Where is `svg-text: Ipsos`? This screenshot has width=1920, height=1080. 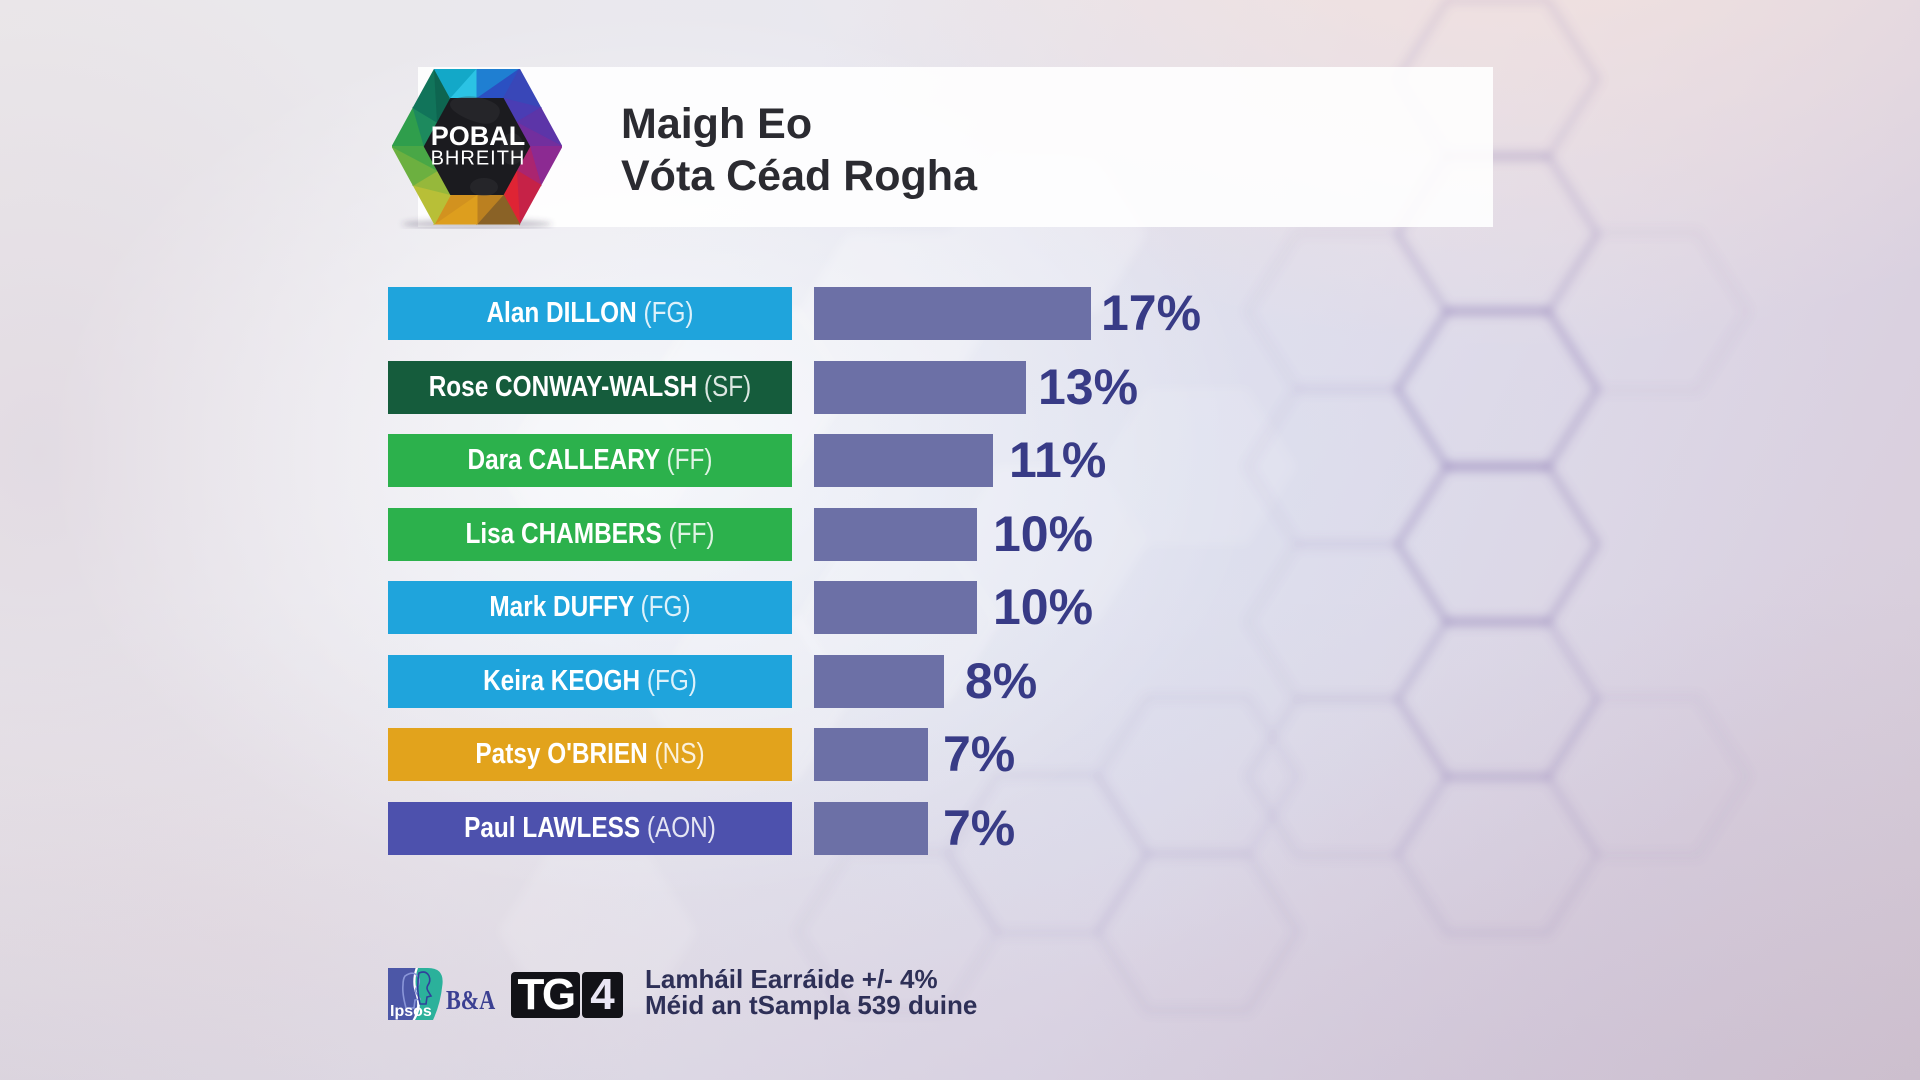
svg-text: Ipsos is located at coordinates (411, 1011).